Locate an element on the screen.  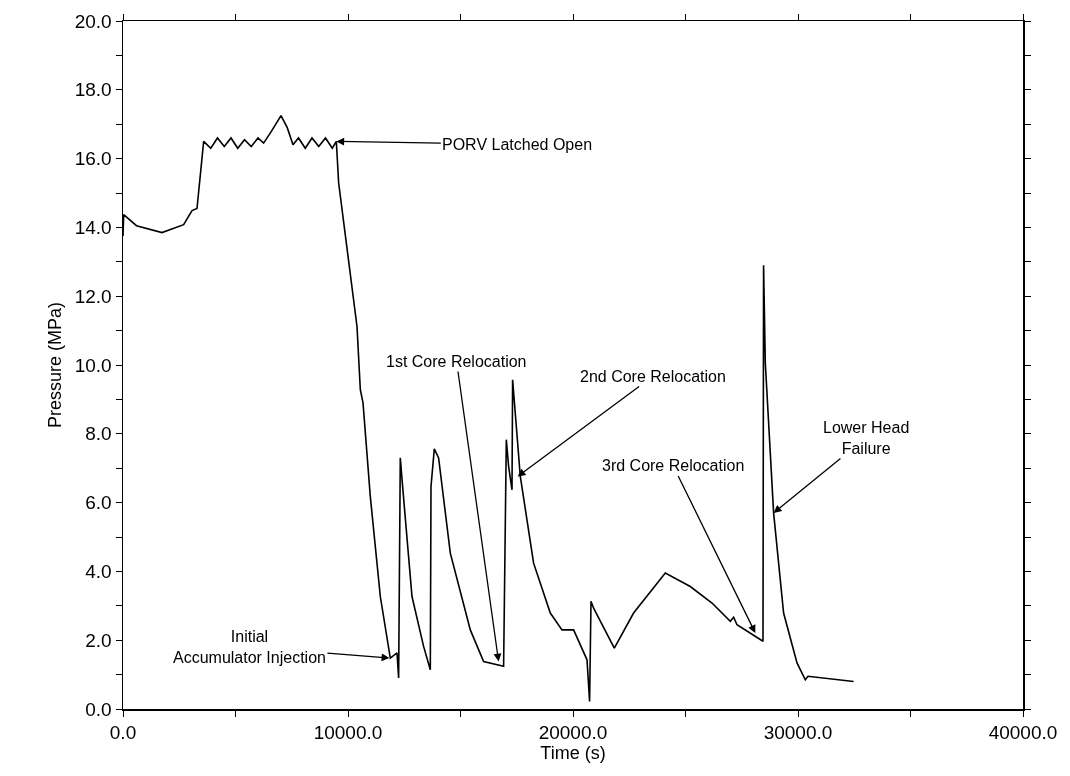
annotation: Initial Accumulator Injection is located at coordinates (249, 647).